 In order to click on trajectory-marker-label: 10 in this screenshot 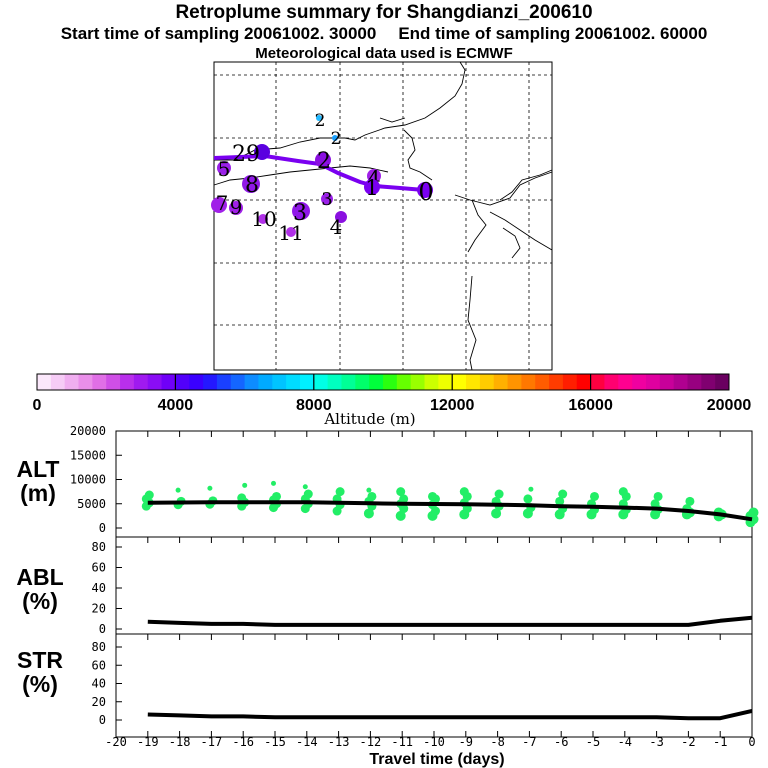, I will do `click(263, 219)`.